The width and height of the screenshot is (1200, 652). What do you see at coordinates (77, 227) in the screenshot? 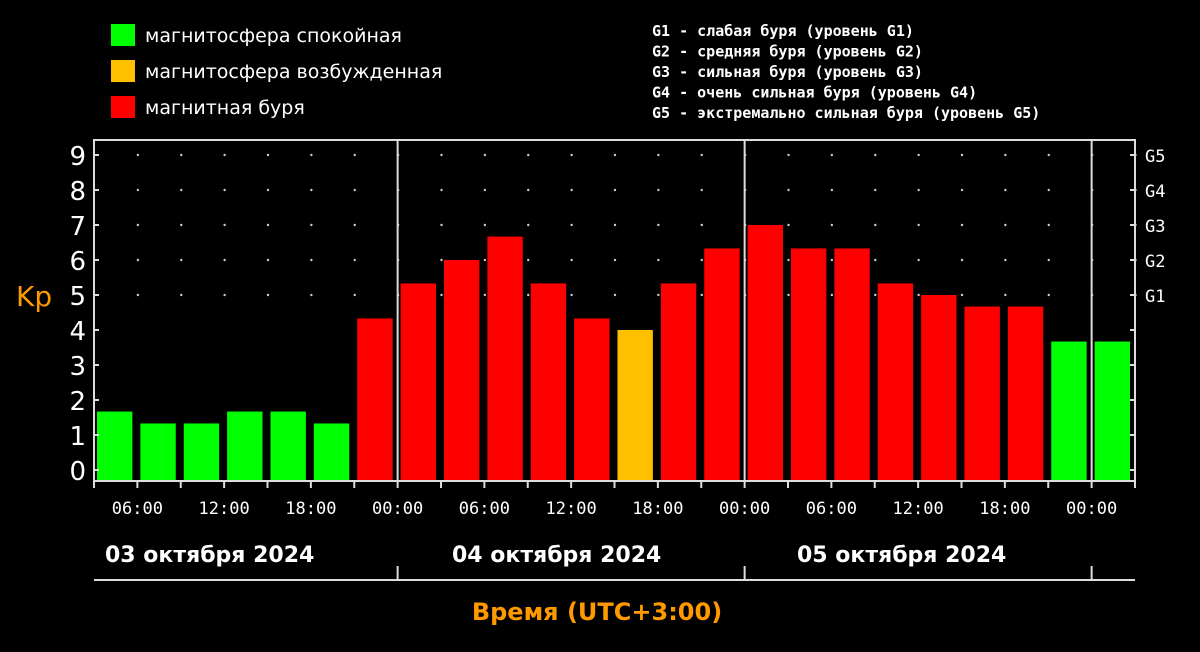
I see `y-tick-label: 7` at bounding box center [77, 227].